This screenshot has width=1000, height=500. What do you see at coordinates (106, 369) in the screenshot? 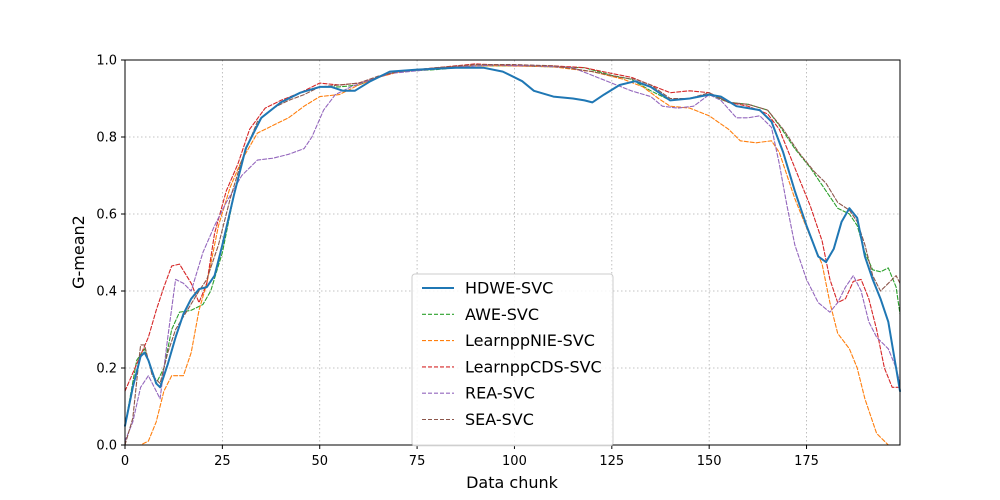
I see `y-tick-label: 0.2` at bounding box center [106, 369].